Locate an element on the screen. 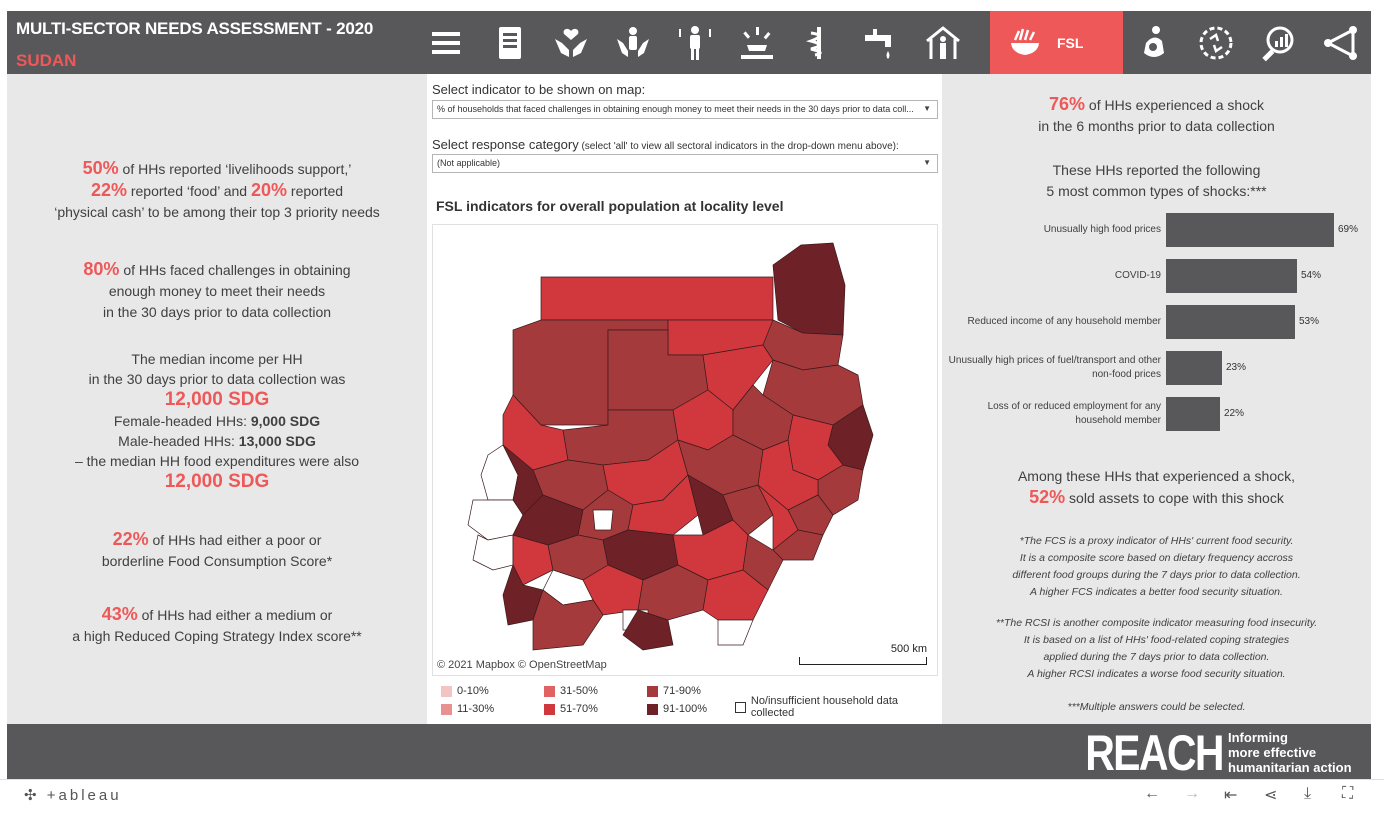 The image size is (1384, 814). country-subtitle: SUDAN is located at coordinates (46, 60).